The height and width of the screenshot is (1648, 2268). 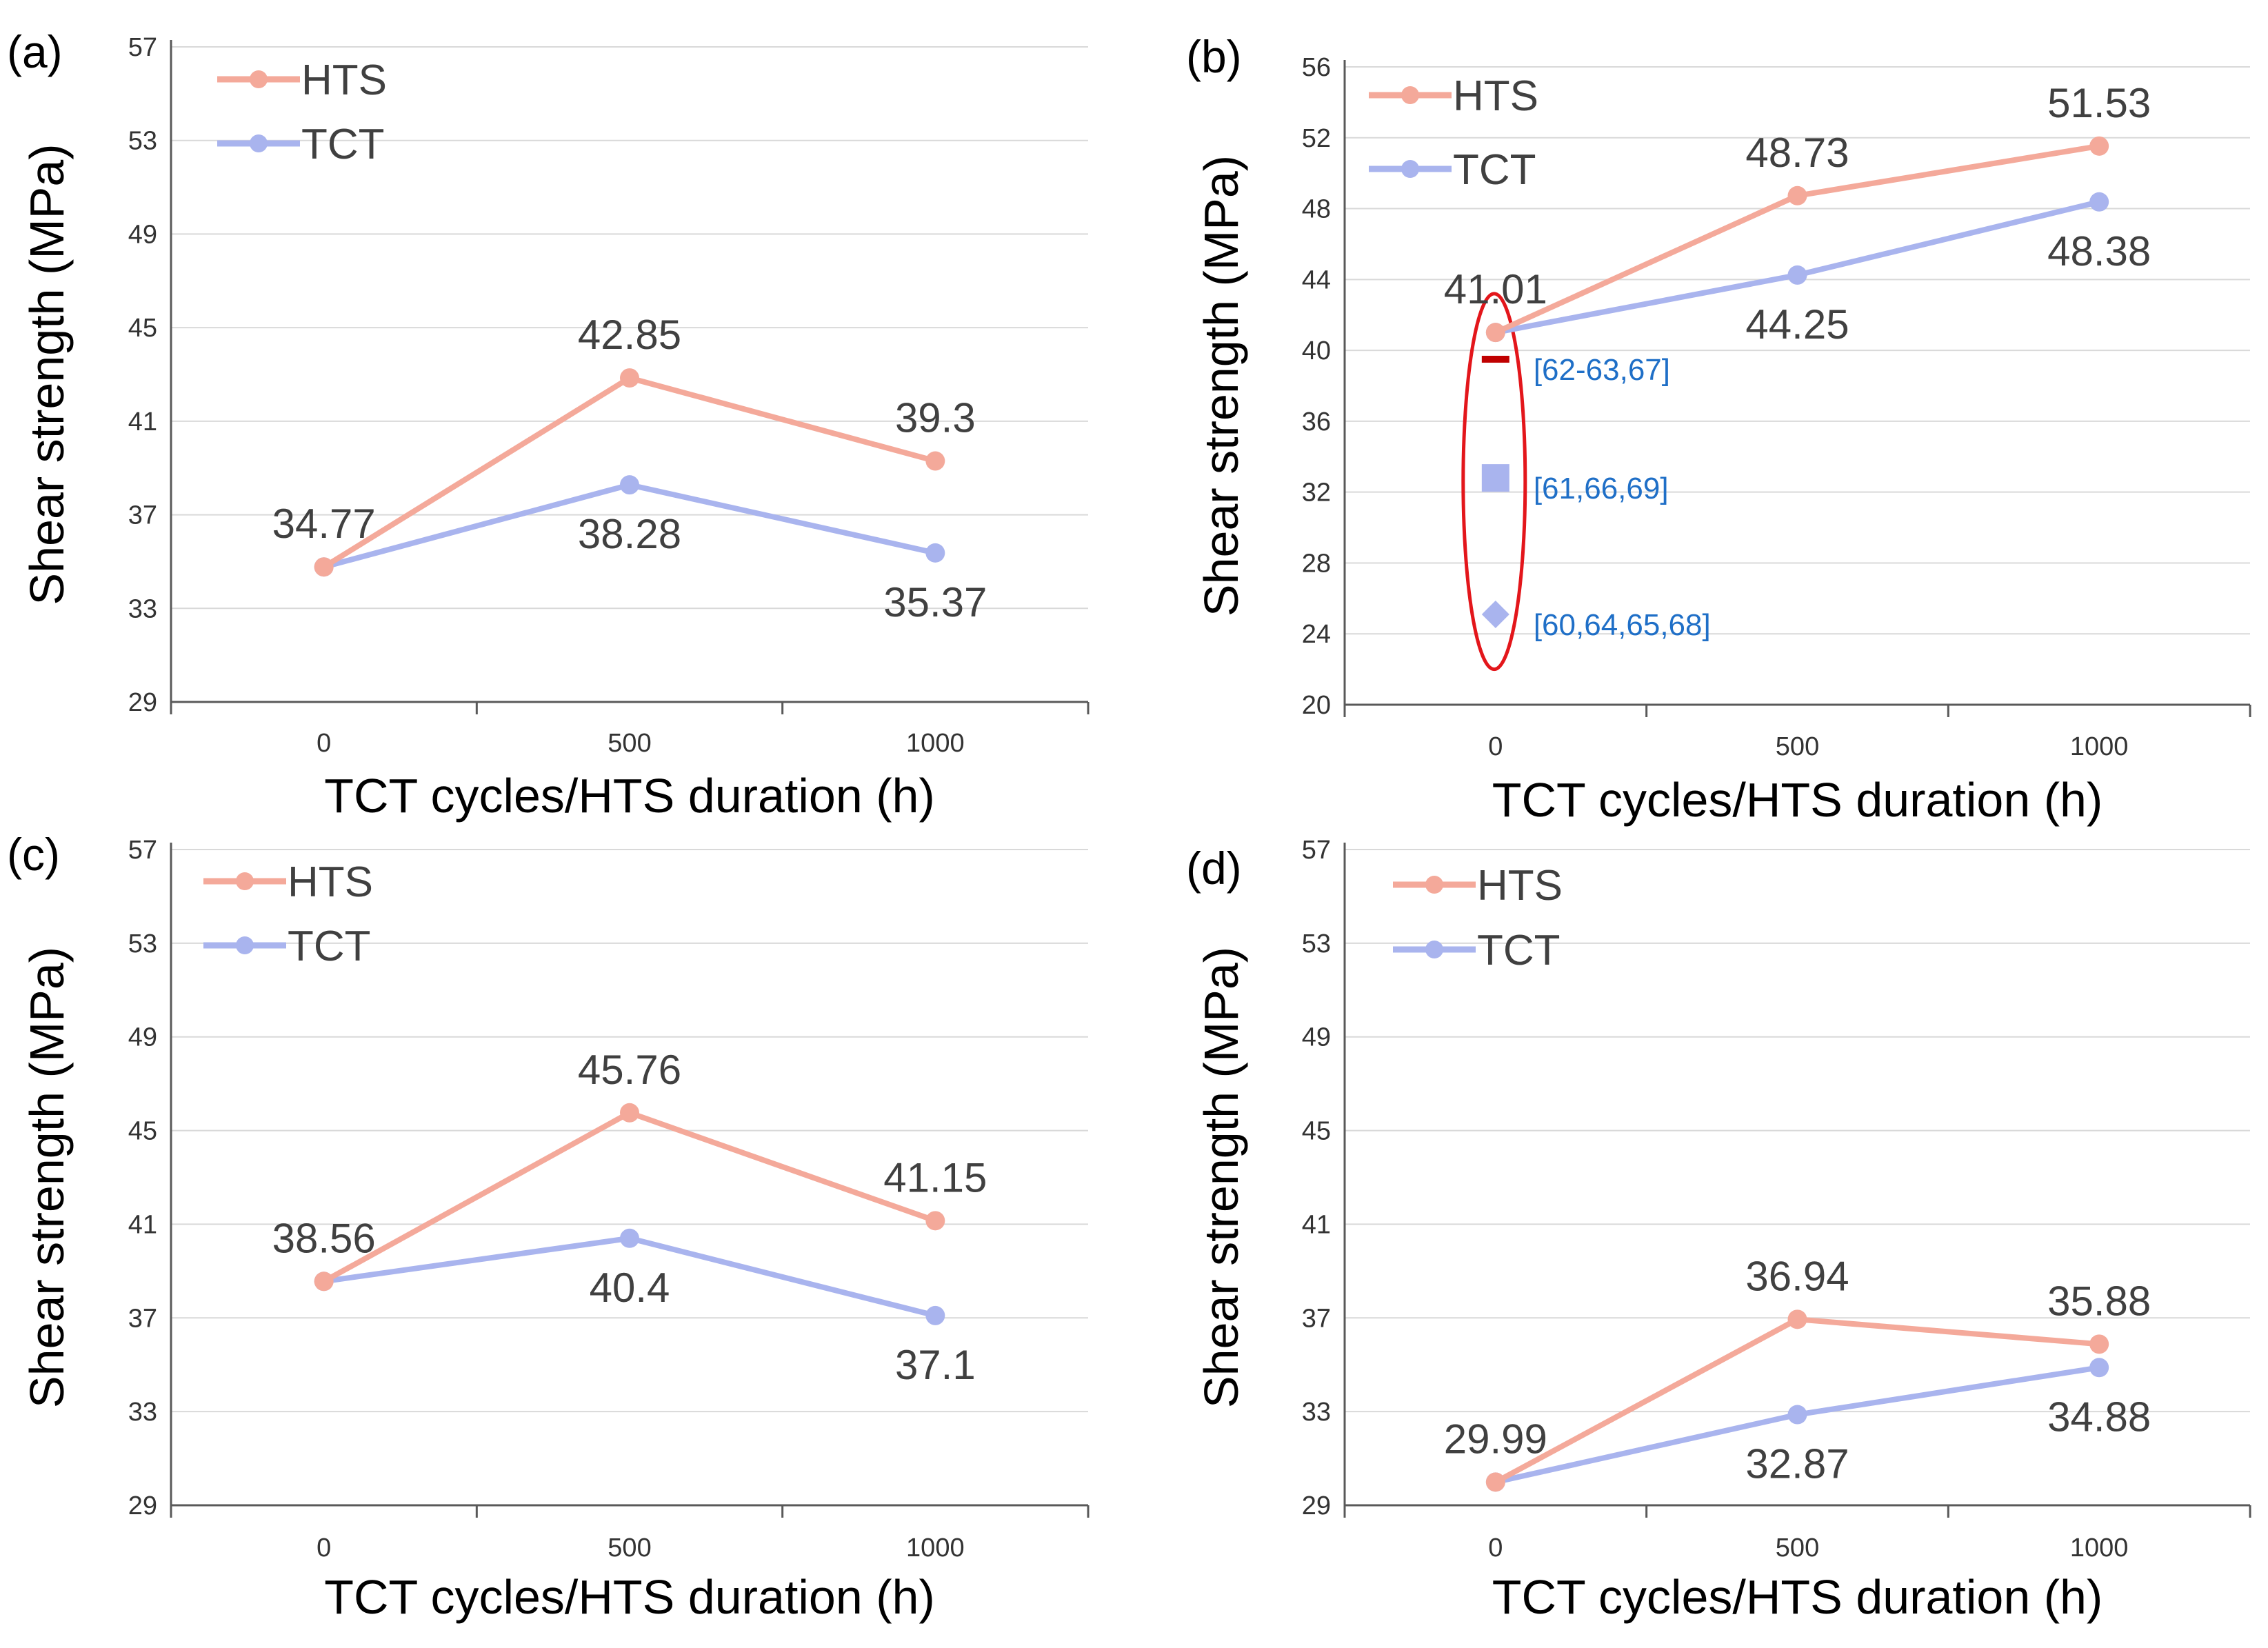 What do you see at coordinates (1316, 634) in the screenshot?
I see `y-tick-label: 24` at bounding box center [1316, 634].